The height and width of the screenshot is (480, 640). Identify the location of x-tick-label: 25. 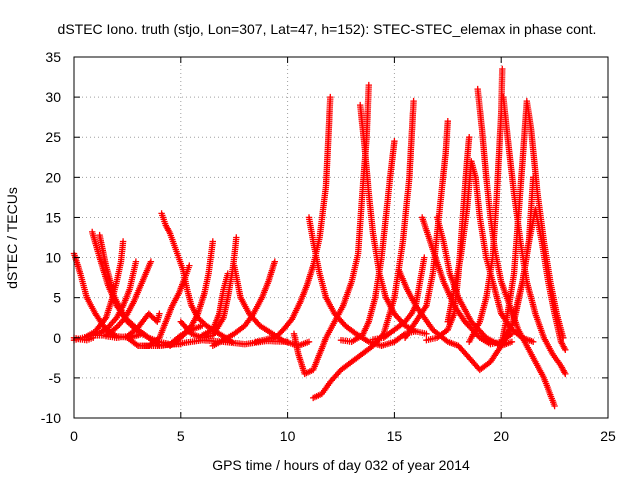
(608, 436).